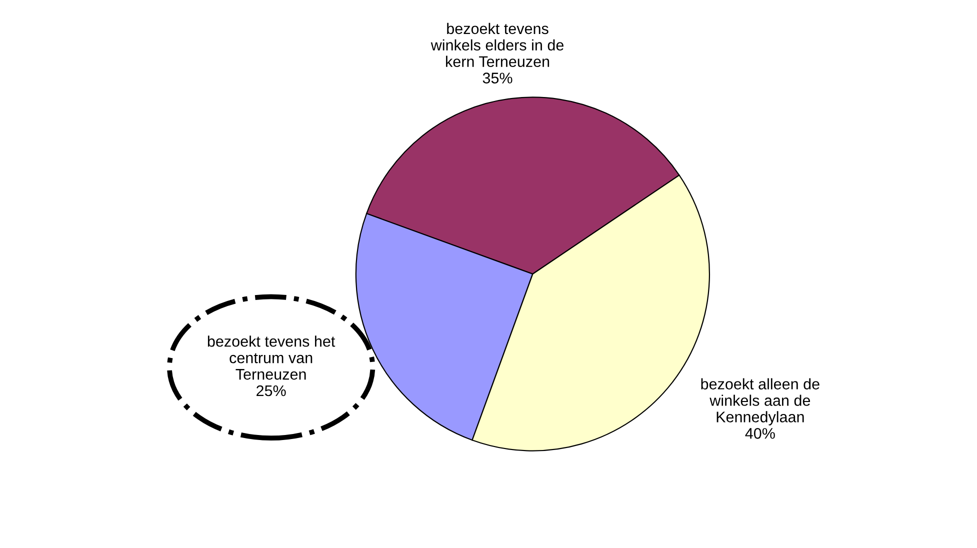 Image resolution: width=977 pixels, height=548 pixels. What do you see at coordinates (271, 390) in the screenshot?
I see `data-label: 25%` at bounding box center [271, 390].